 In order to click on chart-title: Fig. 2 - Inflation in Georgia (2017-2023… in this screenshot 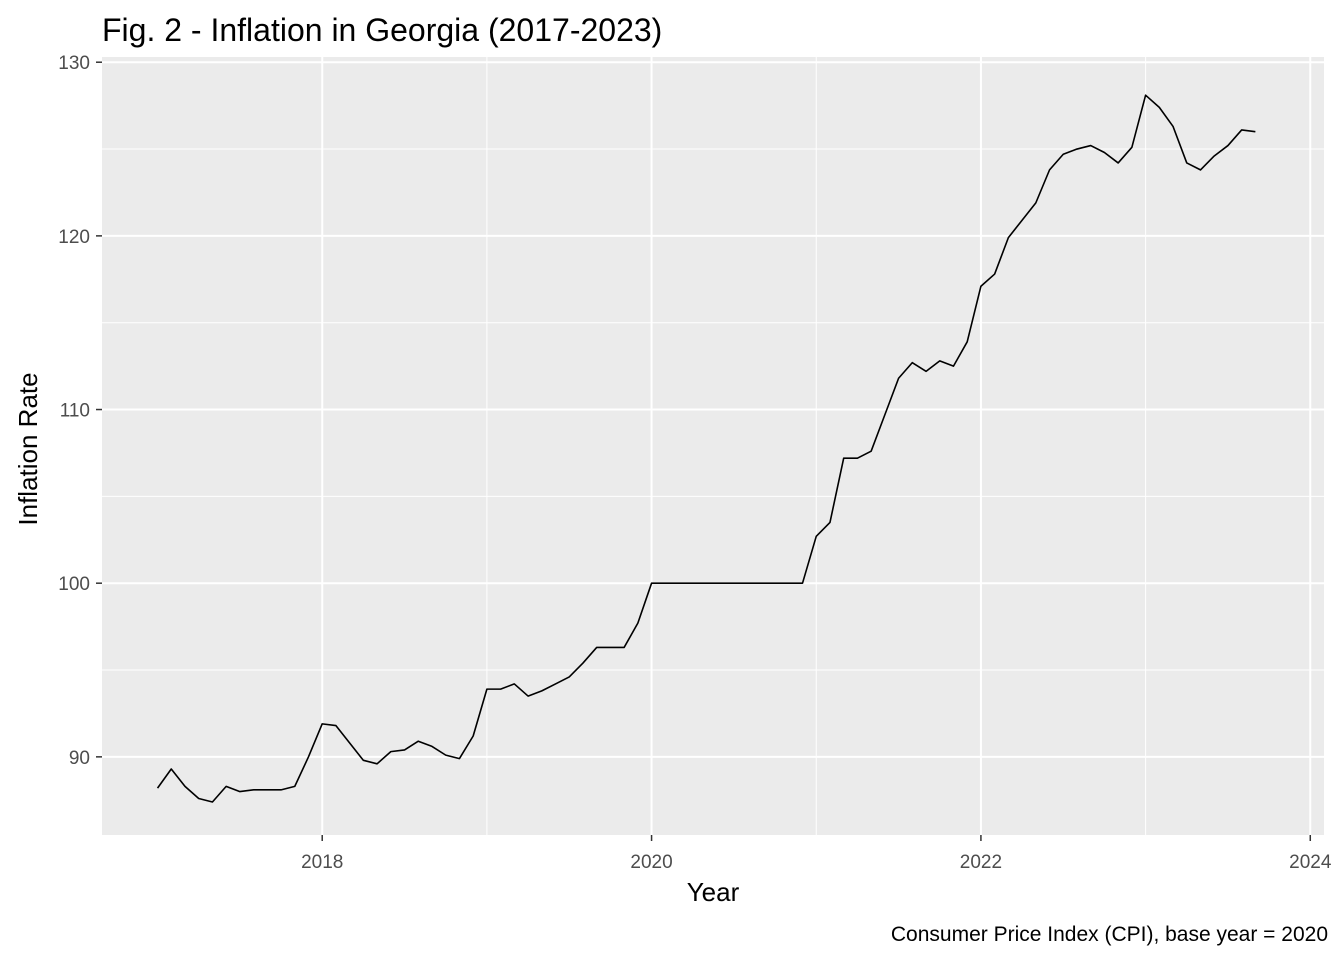, I will do `click(382, 30)`.